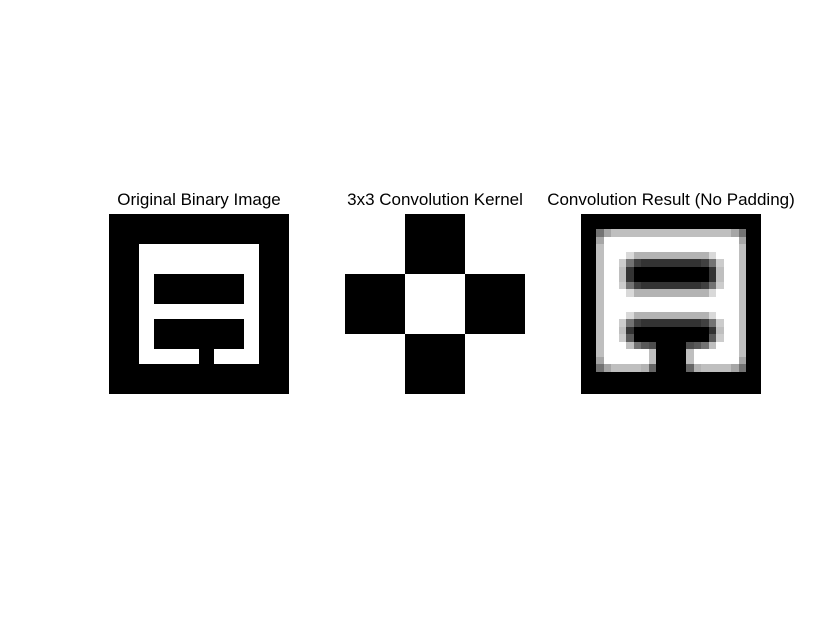 This screenshot has height=630, width=840. What do you see at coordinates (435, 199) in the screenshot?
I see `panel-title-kernel: 3x3 Convolution Kernel` at bounding box center [435, 199].